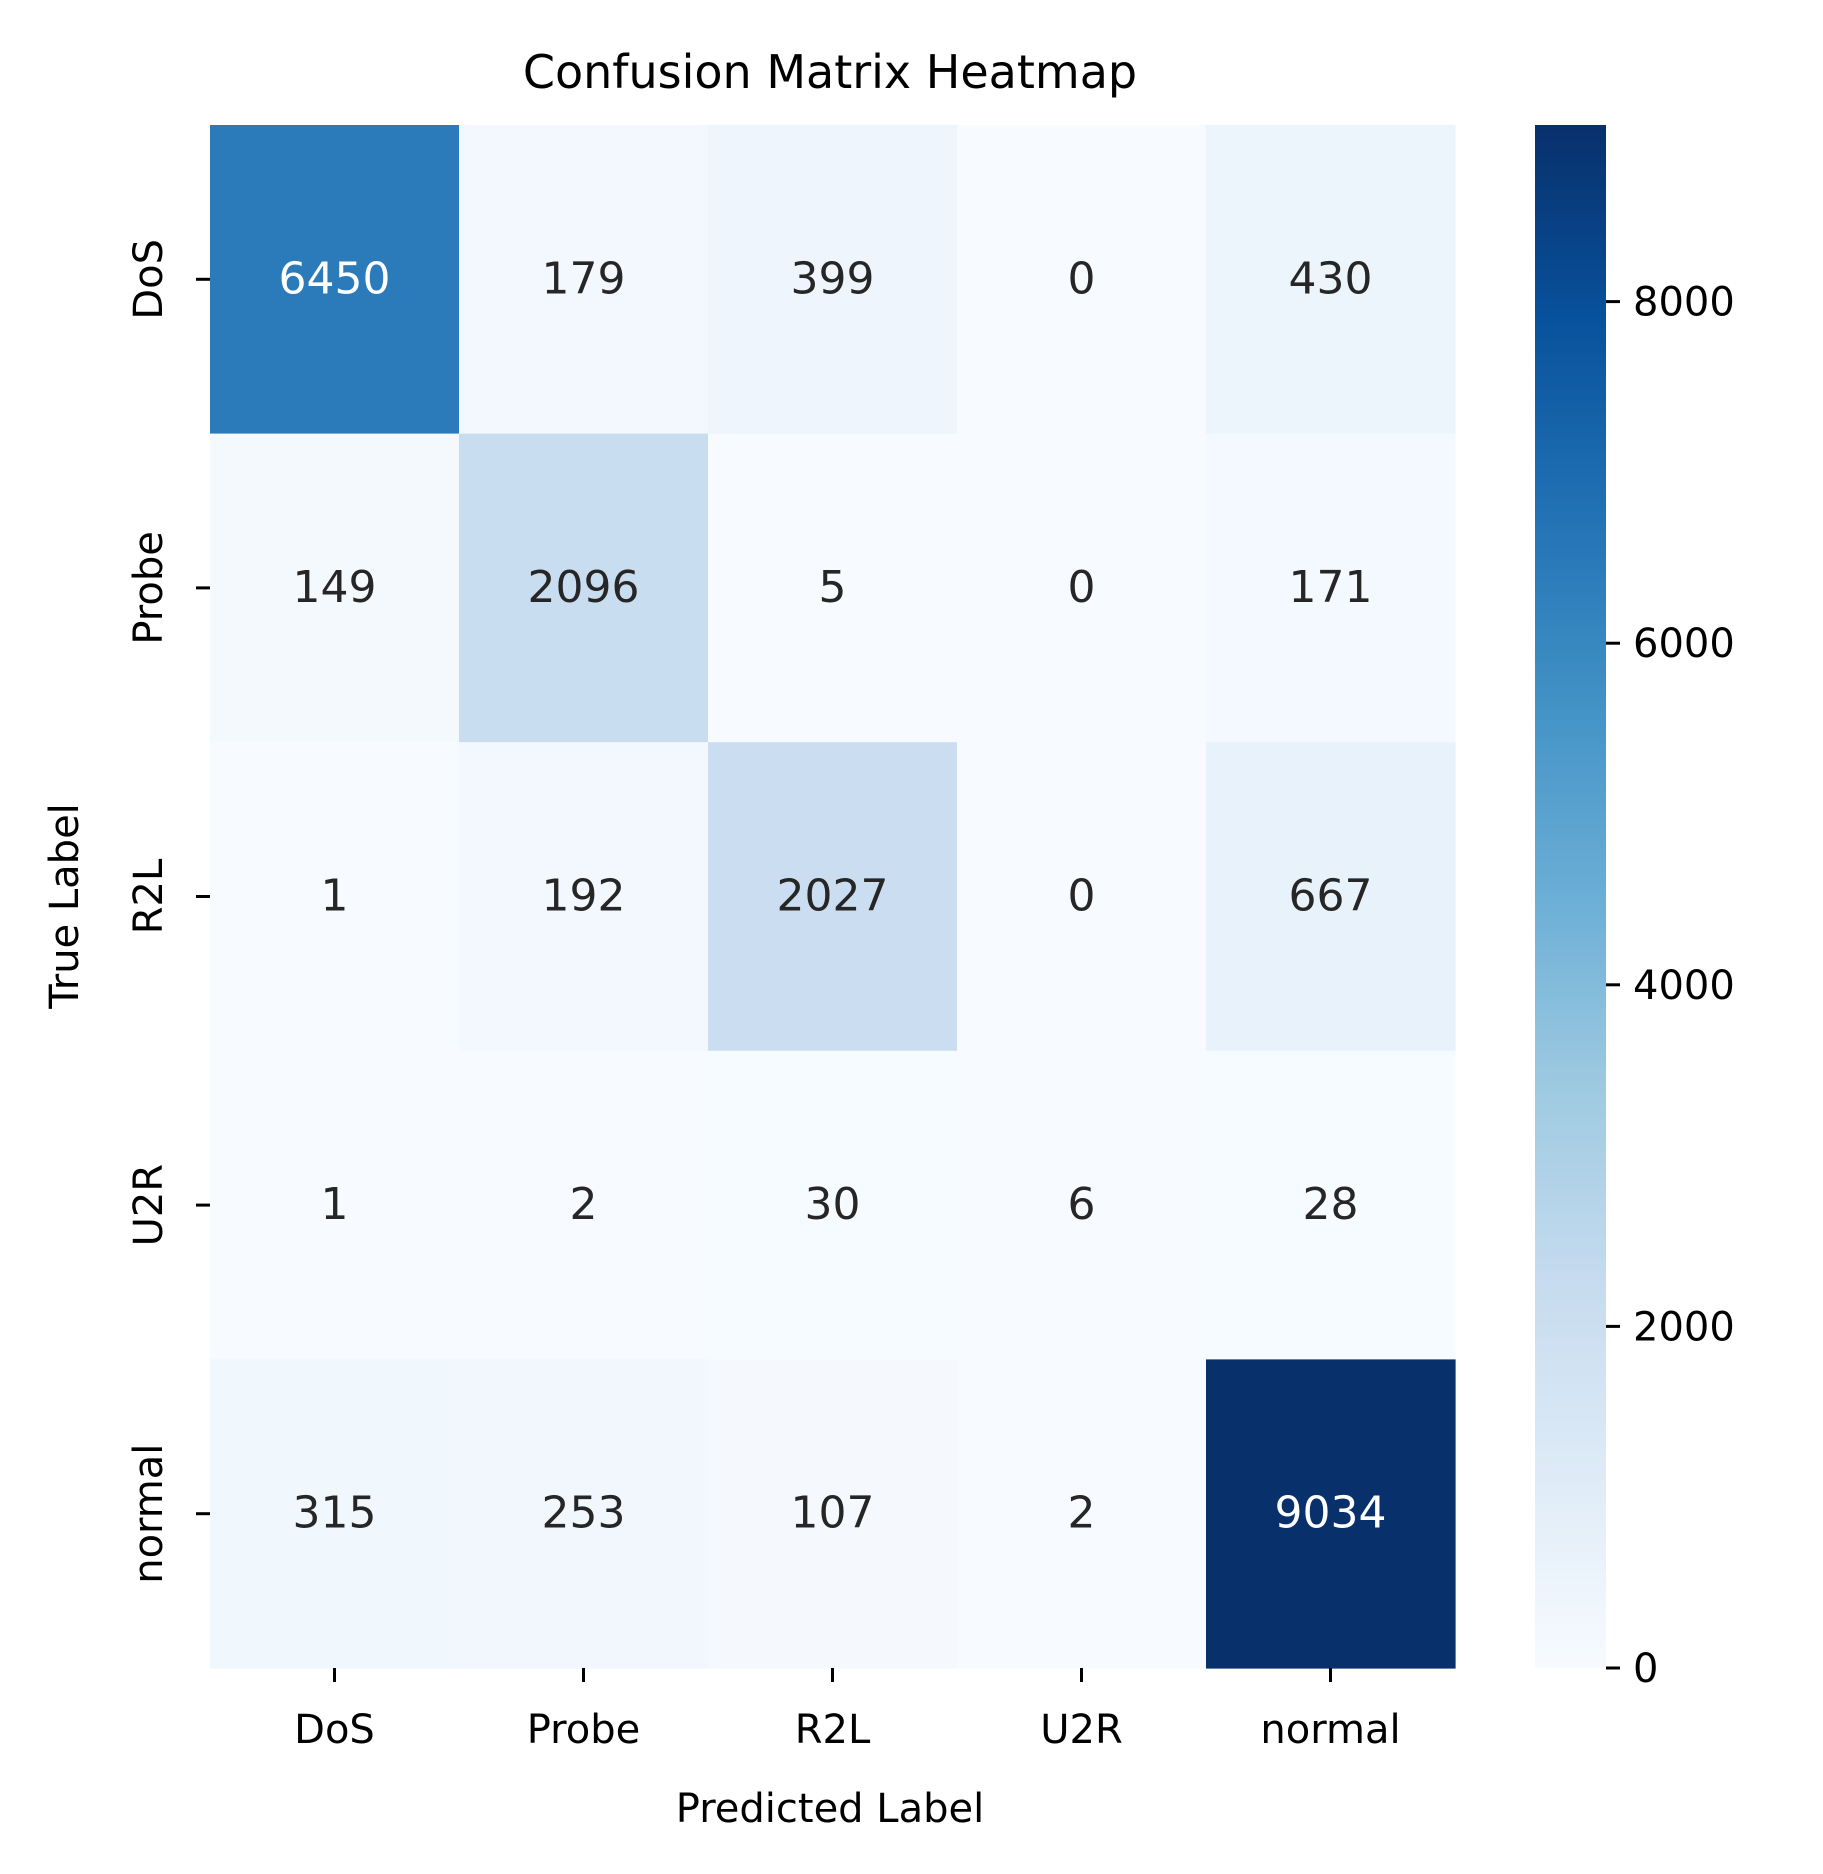 This screenshot has height=1874, width=1823. I want to click on heatmap-cell-R2L-DoS, so click(335, 897).